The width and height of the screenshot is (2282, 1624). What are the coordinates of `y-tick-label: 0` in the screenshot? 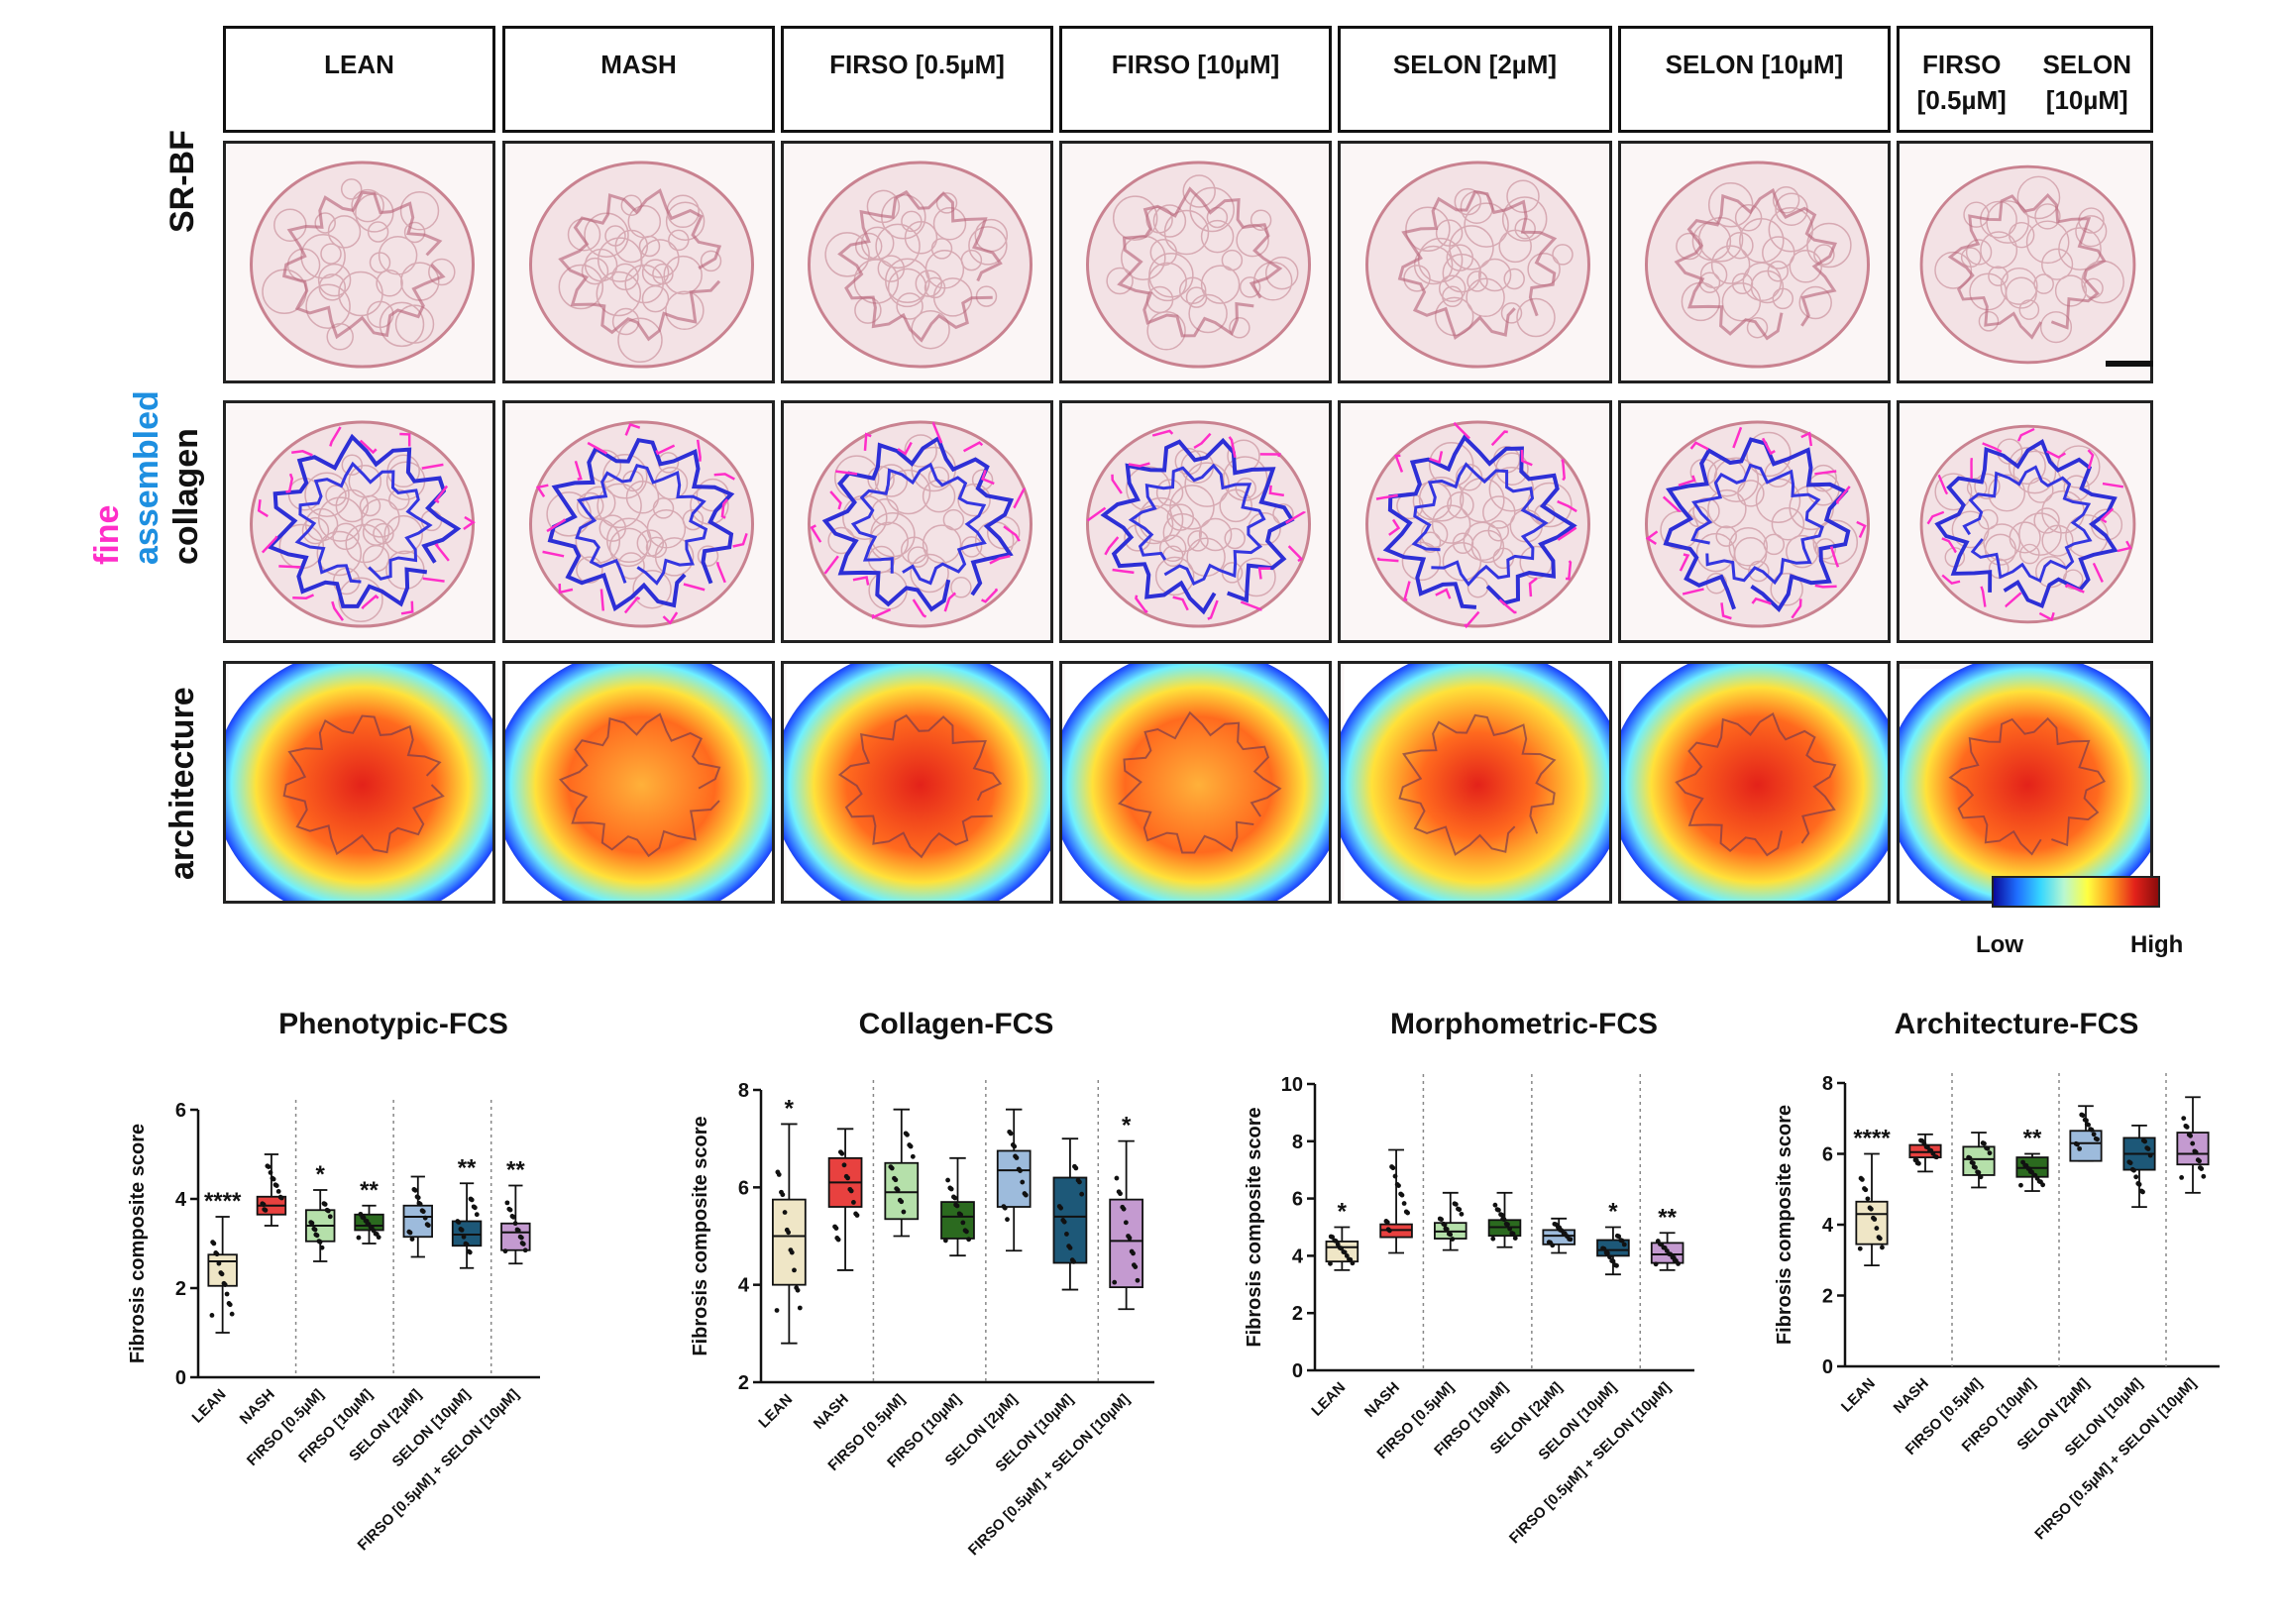 It's located at (1827, 1367).